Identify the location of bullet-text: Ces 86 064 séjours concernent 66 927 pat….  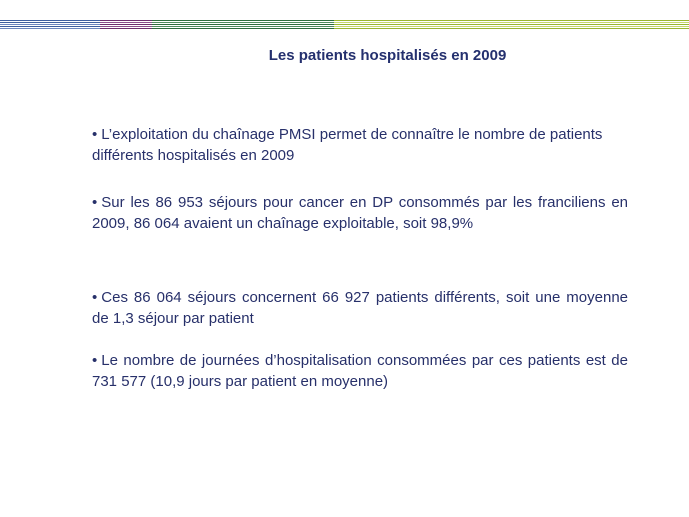
(360, 308).